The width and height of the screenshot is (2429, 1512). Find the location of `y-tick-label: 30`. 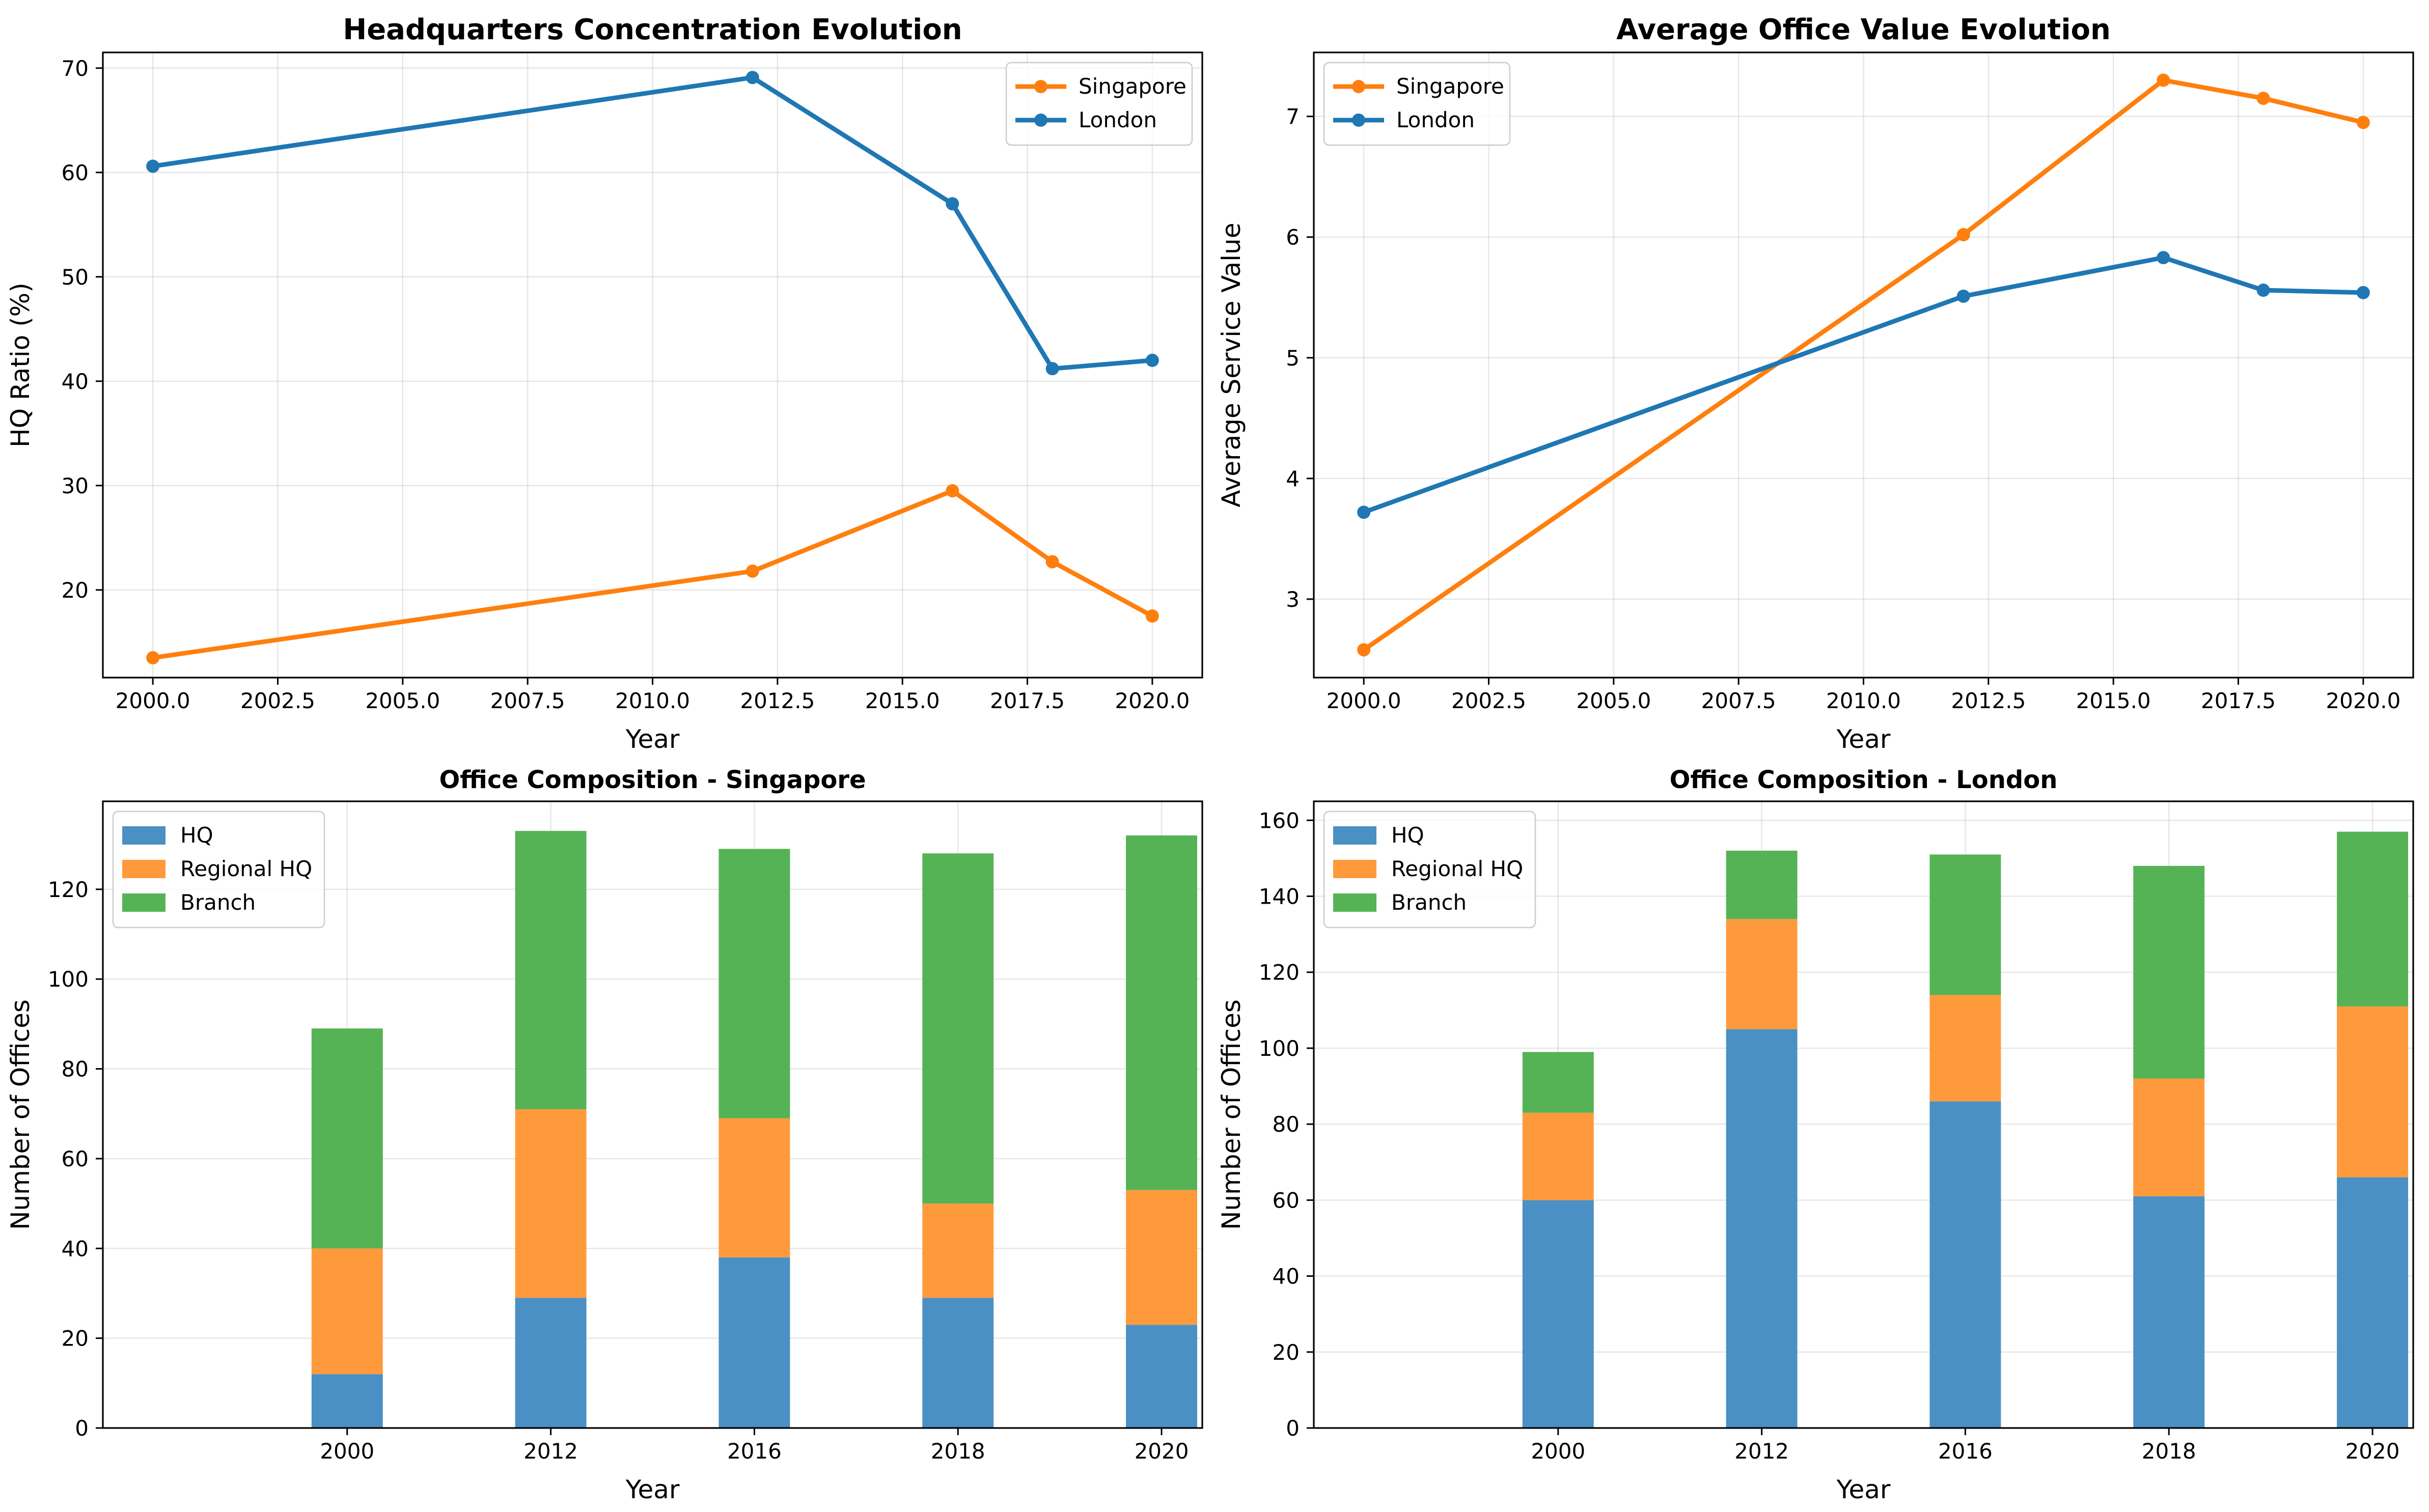

y-tick-label: 30 is located at coordinates (75, 485).